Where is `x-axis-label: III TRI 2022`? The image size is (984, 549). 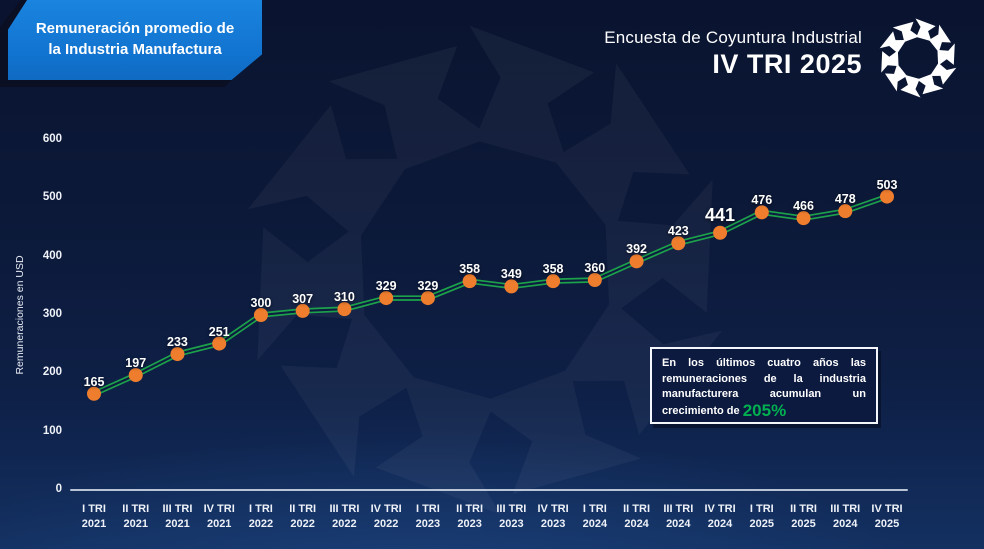
x-axis-label: III TRI 2022 is located at coordinates (344, 517).